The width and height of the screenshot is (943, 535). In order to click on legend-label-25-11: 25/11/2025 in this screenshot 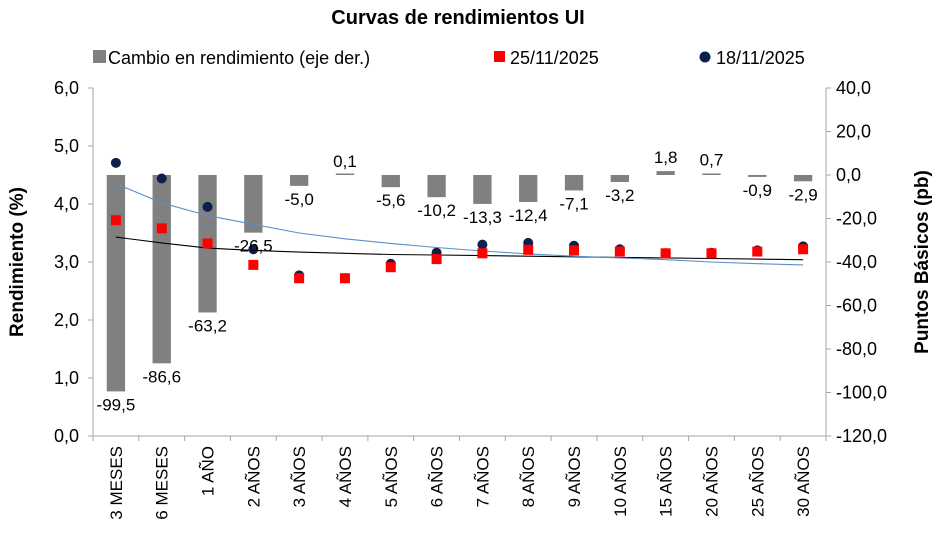, I will do `click(554, 58)`.